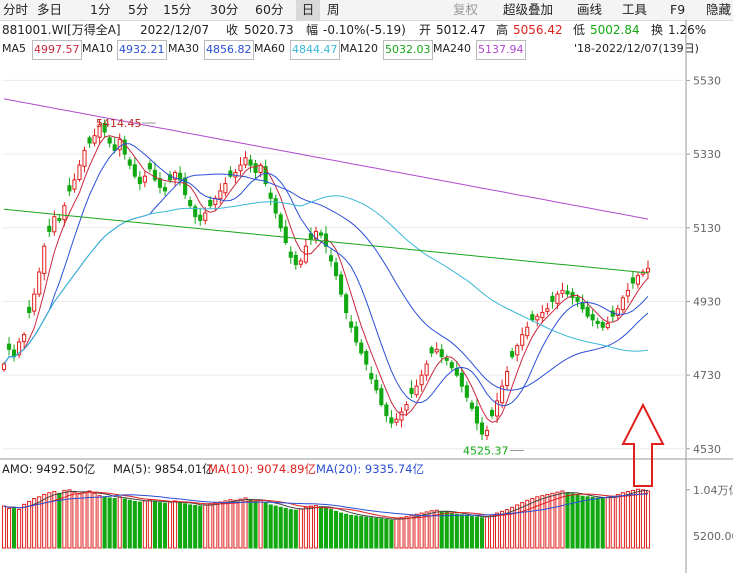 The image size is (733, 573). What do you see at coordinates (635, 9) in the screenshot?
I see `tools-button: 工具` at bounding box center [635, 9].